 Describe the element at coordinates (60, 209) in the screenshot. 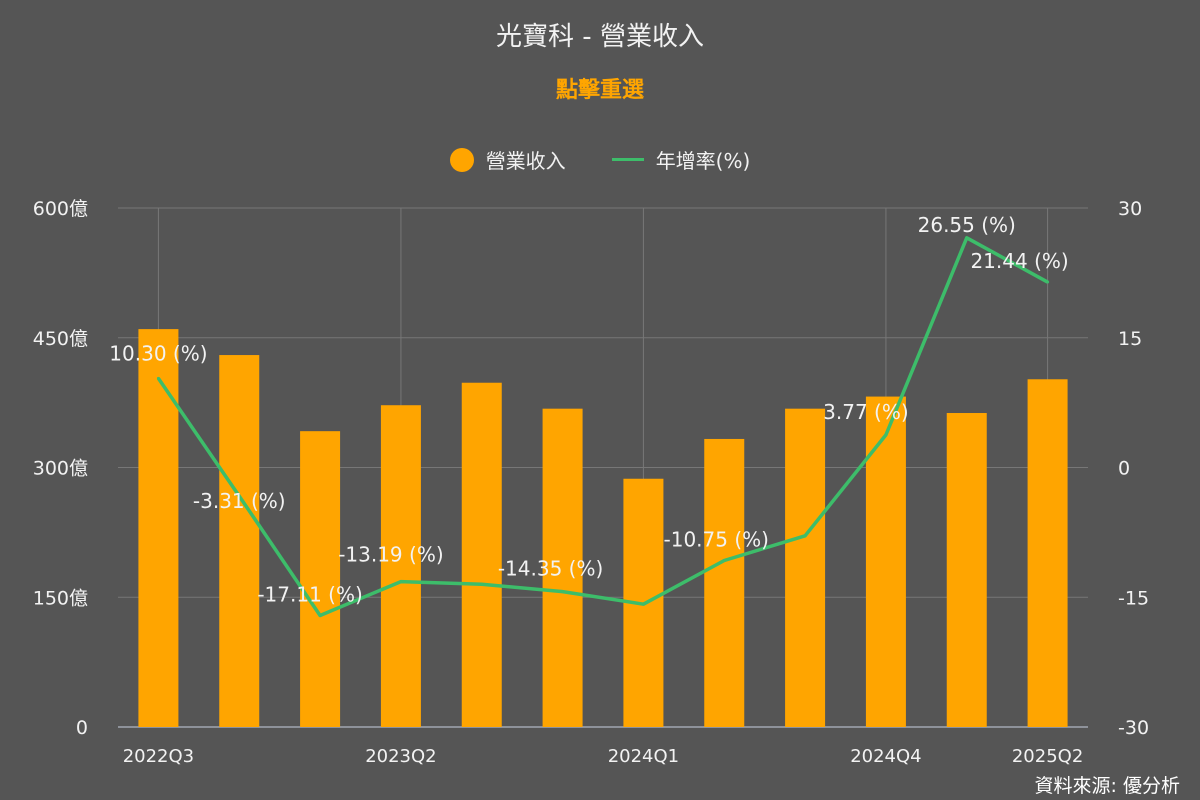

I see `y-left-tick-label: 600億` at that location.